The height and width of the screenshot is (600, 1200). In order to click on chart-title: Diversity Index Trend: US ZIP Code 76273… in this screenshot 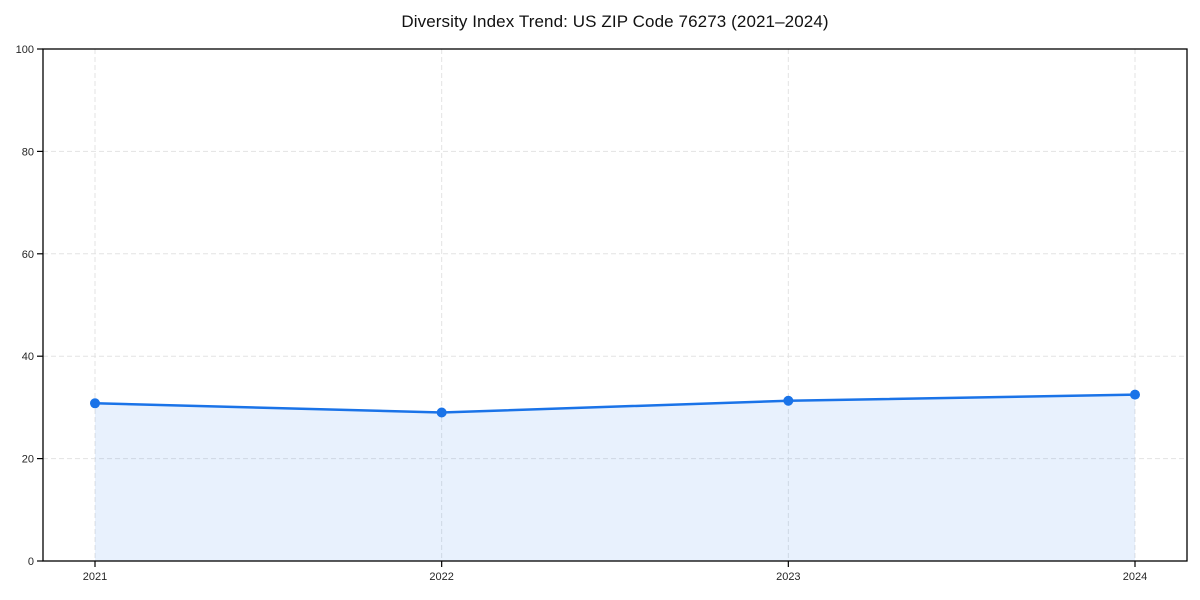, I will do `click(615, 21)`.